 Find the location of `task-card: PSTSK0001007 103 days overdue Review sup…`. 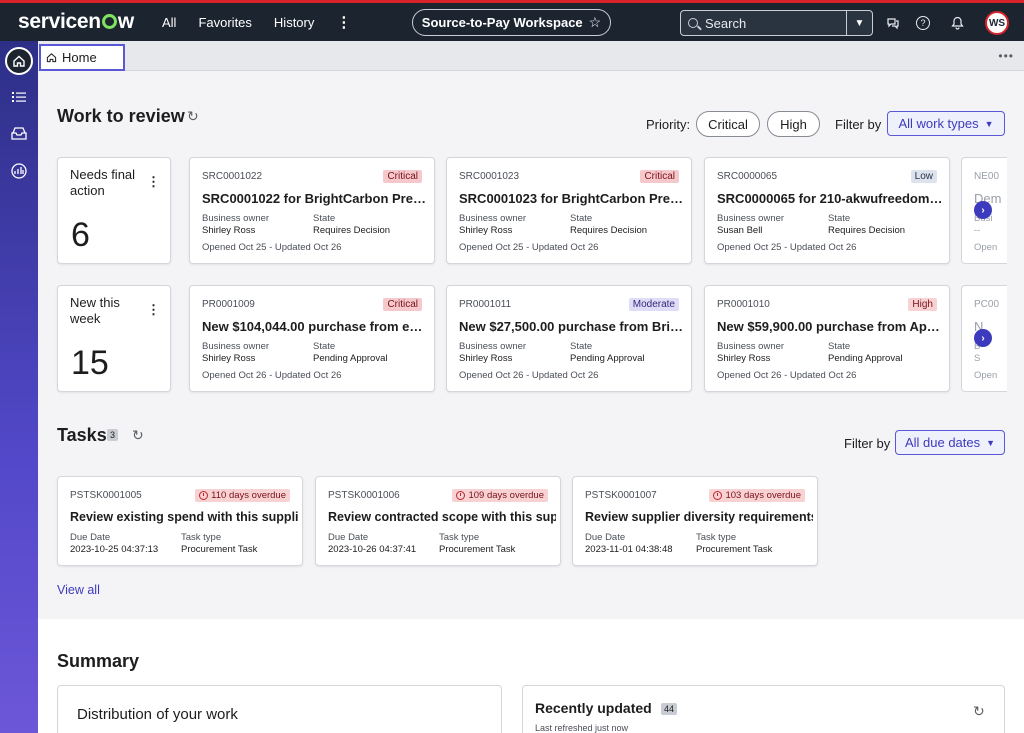

task-card: PSTSK0001007 103 days overdue Review sup… is located at coordinates (695, 521).